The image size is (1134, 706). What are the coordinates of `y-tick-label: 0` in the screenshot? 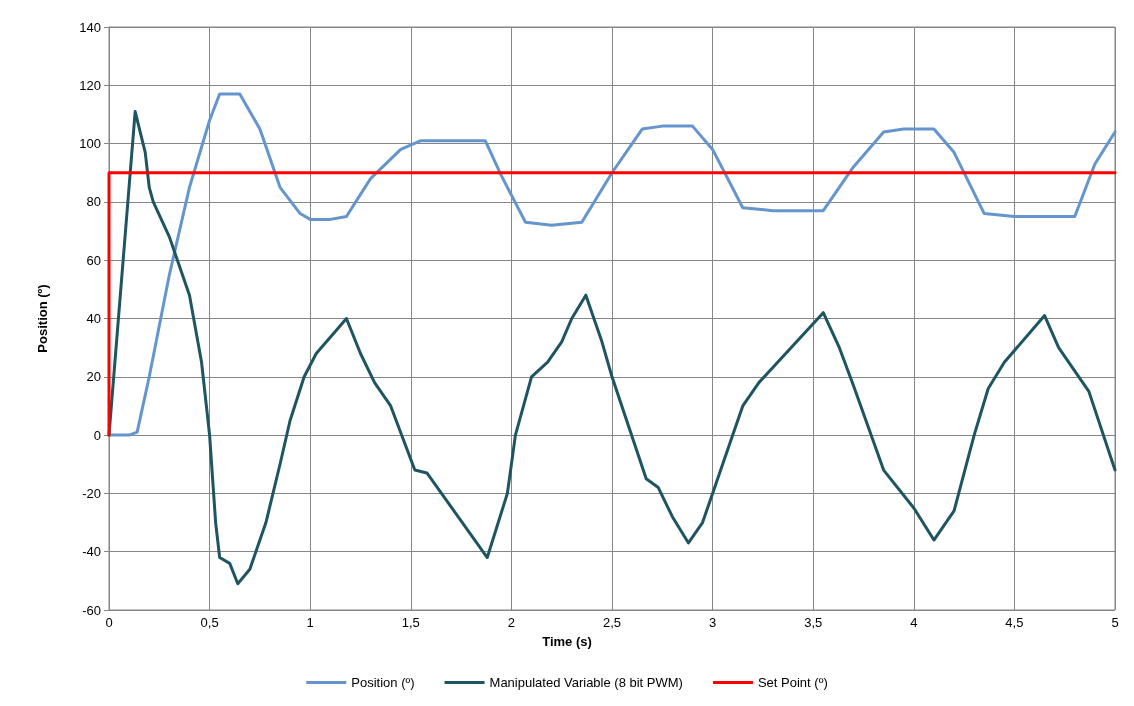 It's located at (97, 435).